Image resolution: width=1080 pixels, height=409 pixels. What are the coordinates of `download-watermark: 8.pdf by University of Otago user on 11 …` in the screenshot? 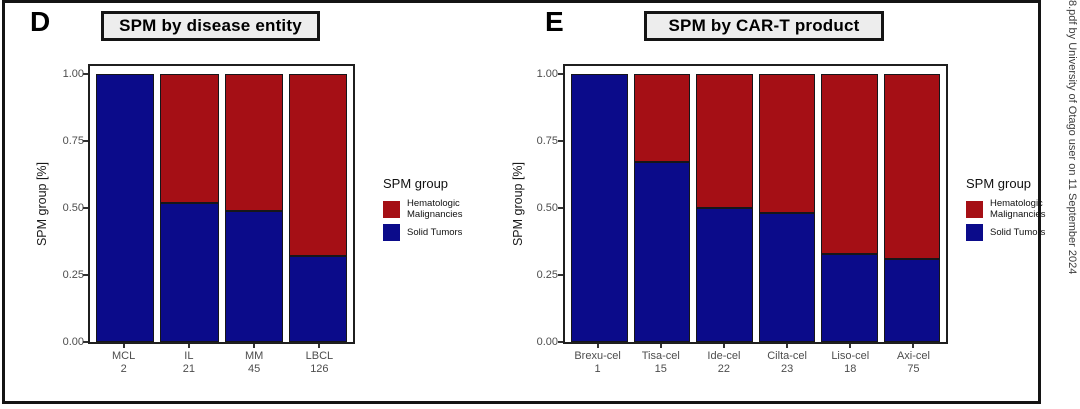 It's located at (1072, 137).